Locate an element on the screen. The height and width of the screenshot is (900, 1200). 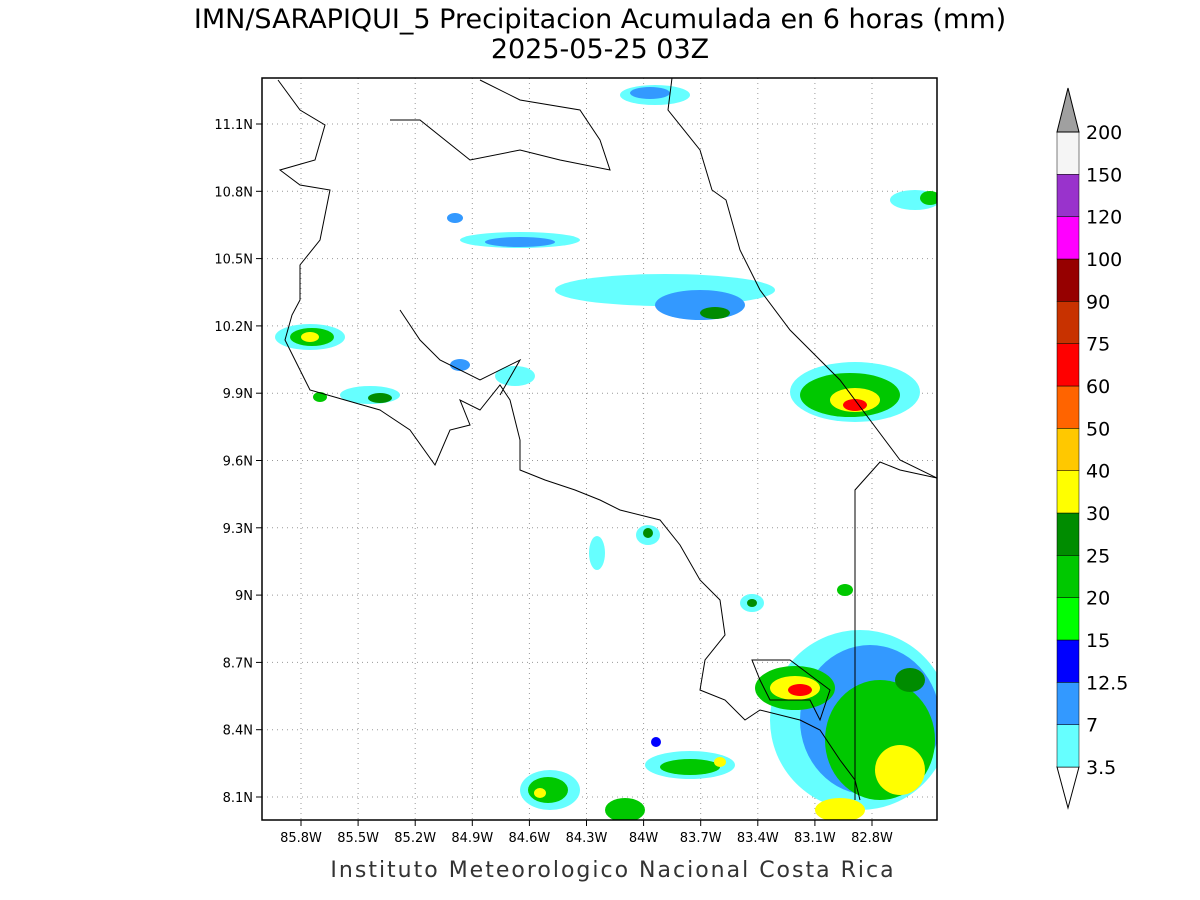
colorbar-label: 7 is located at coordinates (1092, 726).